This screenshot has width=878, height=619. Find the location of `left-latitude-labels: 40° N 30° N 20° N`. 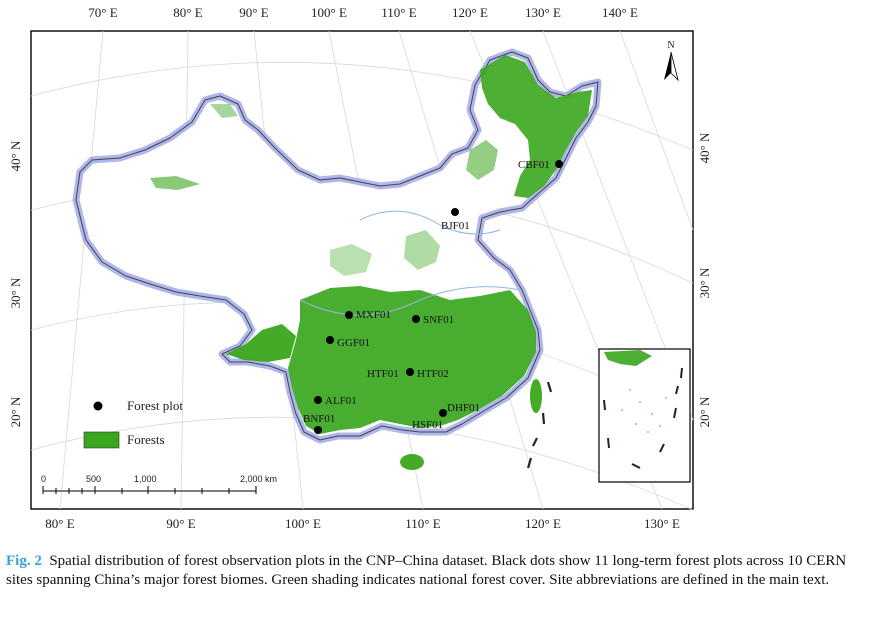

left-latitude-labels: 40° N 30° N 20° N is located at coordinates (15, 283).